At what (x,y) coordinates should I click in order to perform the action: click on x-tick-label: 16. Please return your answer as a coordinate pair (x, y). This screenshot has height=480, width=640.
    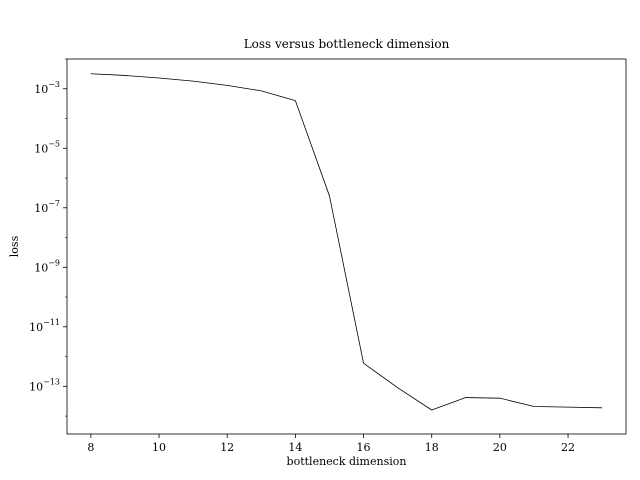
    Looking at the image, I should click on (364, 447).